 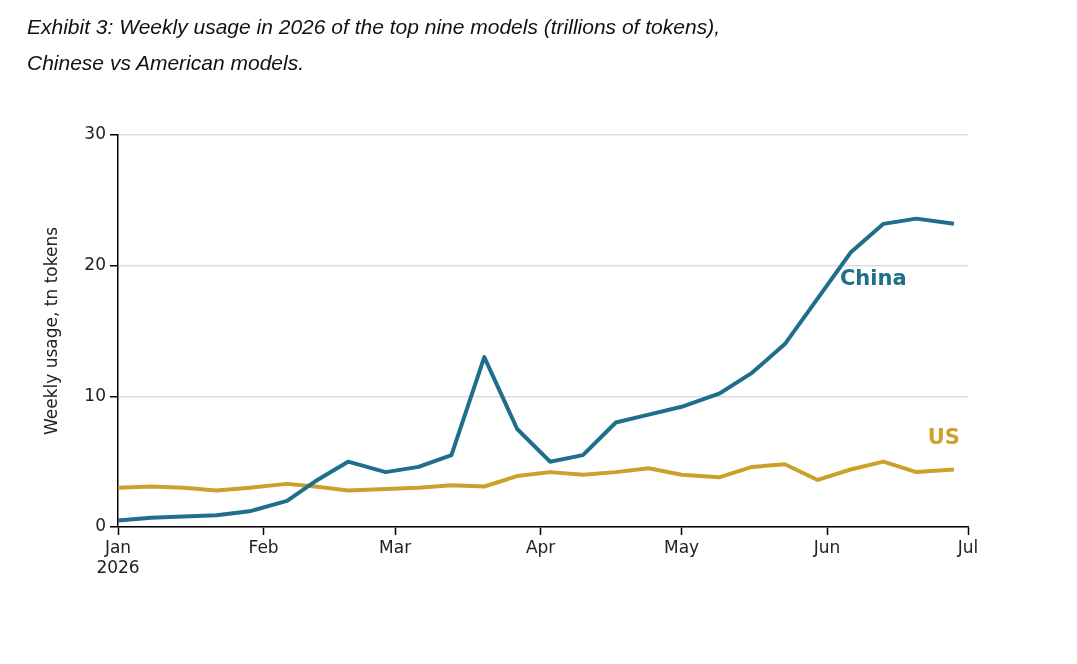 What do you see at coordinates (95, 133) in the screenshot?
I see `y-tick-label: 30` at bounding box center [95, 133].